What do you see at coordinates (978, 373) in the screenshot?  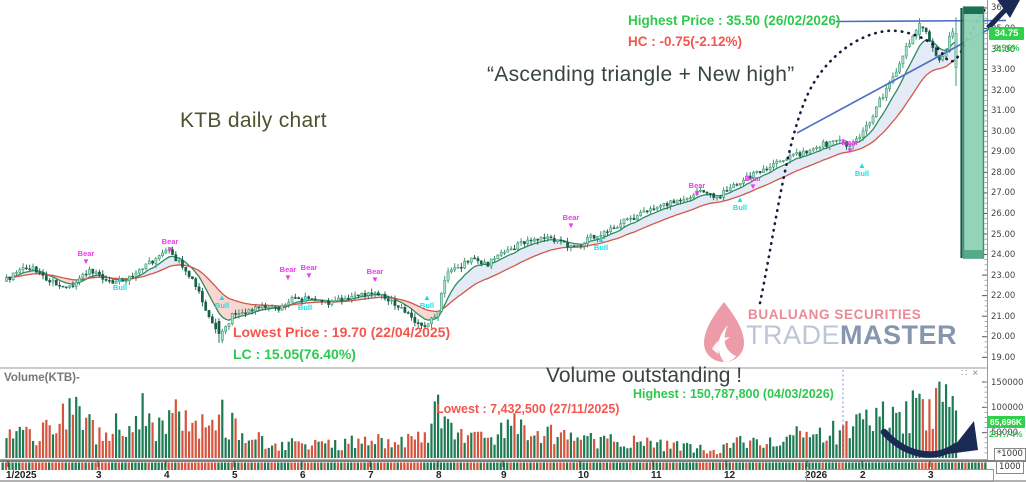 I see `close-icon: ×` at bounding box center [978, 373].